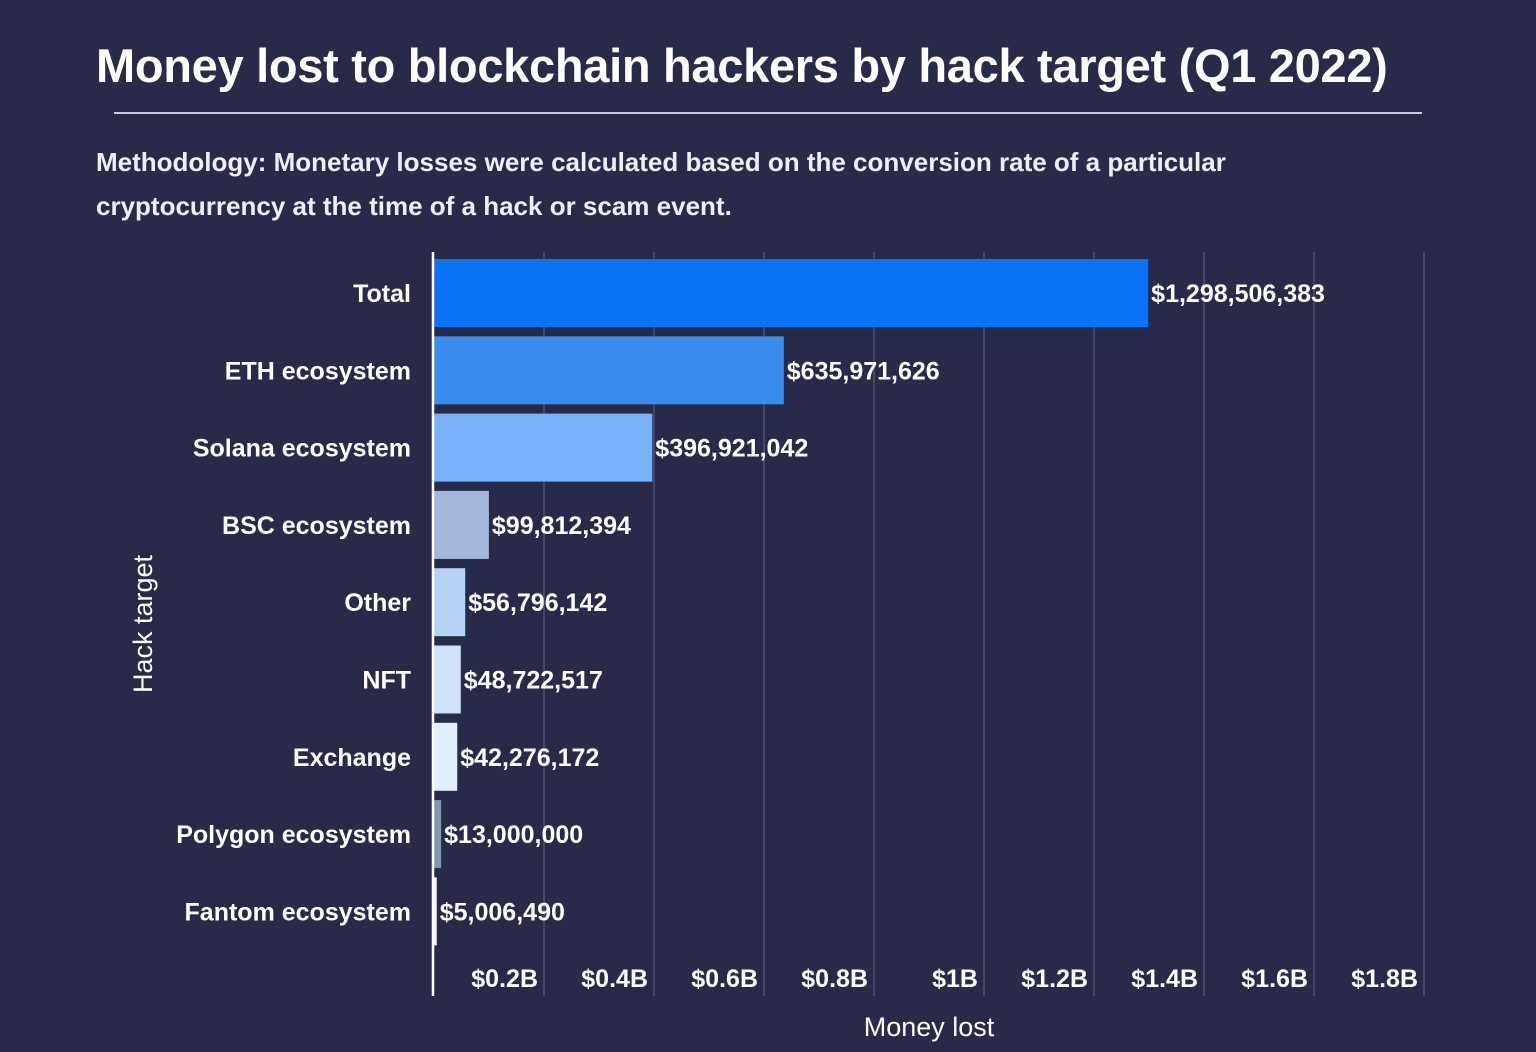 Image resolution: width=1536 pixels, height=1052 pixels. I want to click on x-tick-label: $1B, so click(955, 979).